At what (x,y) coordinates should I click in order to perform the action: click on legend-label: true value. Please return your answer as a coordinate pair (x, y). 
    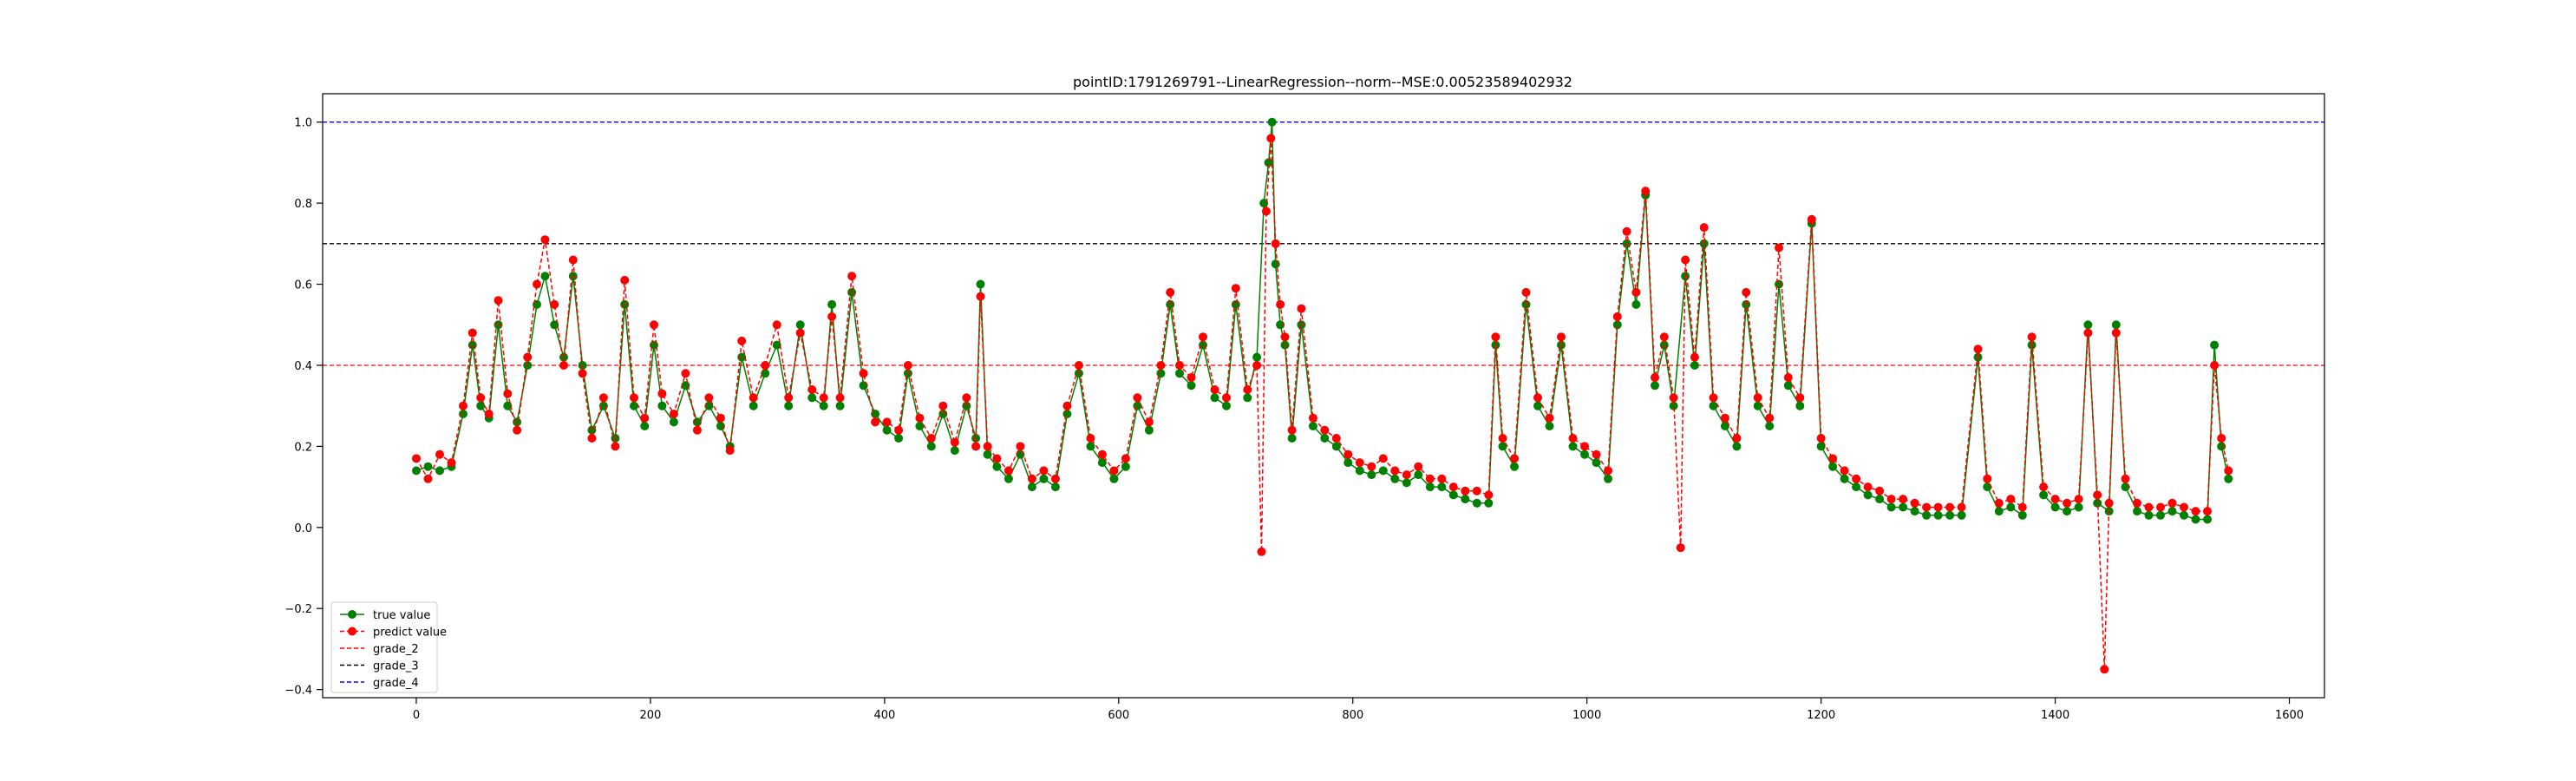
    Looking at the image, I should click on (401, 615).